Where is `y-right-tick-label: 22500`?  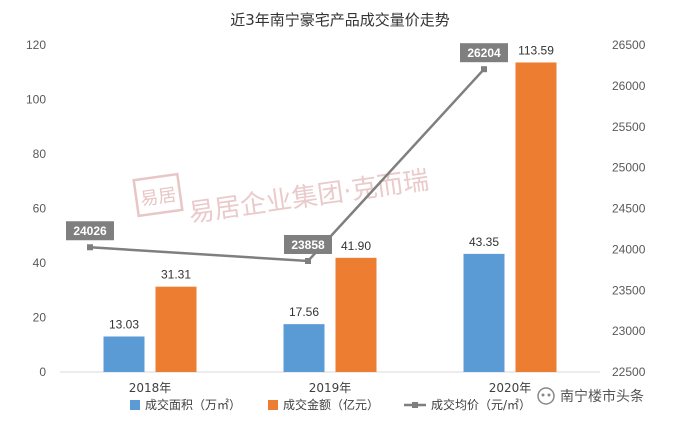
y-right-tick-label: 22500 is located at coordinates (629, 372).